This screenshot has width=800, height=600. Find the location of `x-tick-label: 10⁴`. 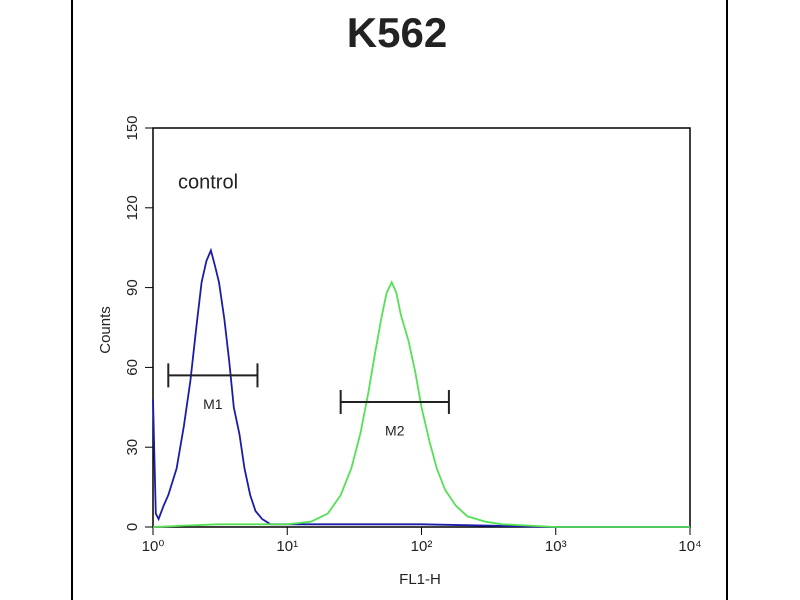

x-tick-label: 10⁴ is located at coordinates (689, 546).